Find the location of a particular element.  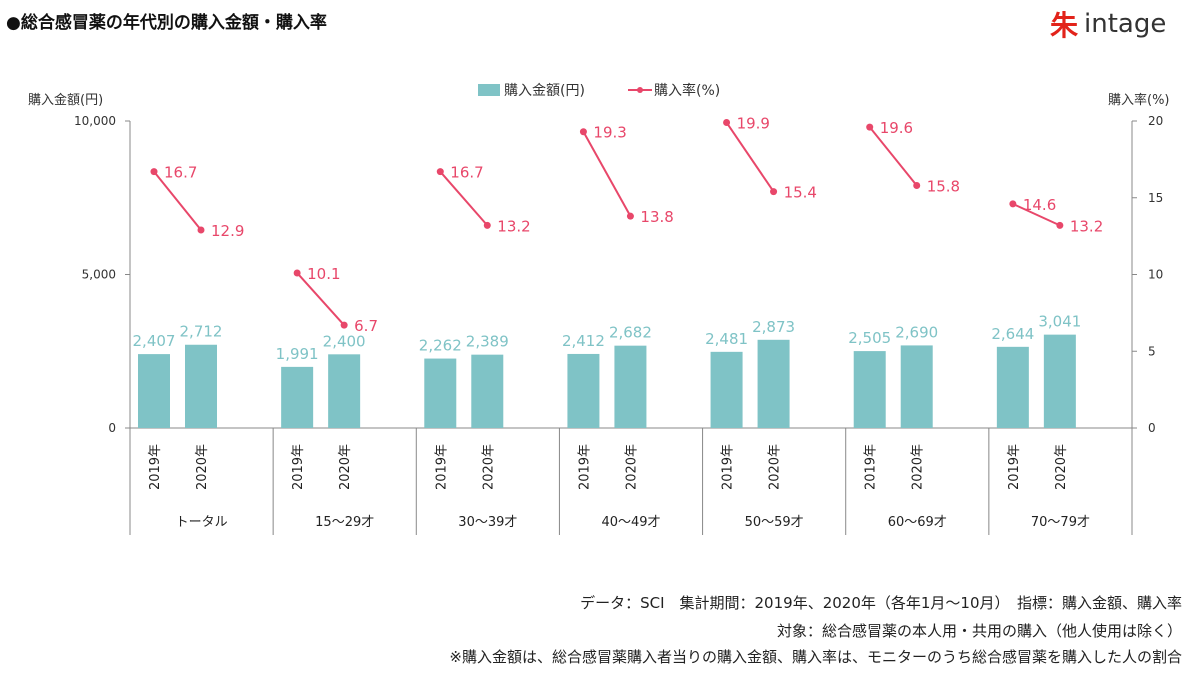

right-tick-label: 5 is located at coordinates (1152, 351).